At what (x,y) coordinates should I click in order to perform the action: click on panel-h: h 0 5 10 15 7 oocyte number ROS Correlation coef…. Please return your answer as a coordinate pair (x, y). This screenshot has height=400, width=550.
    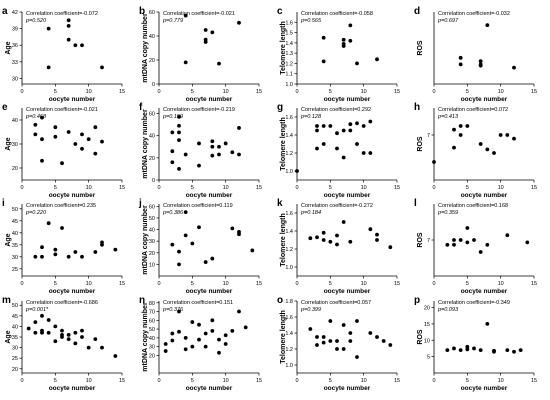
    Looking at the image, I should click on (475, 150).